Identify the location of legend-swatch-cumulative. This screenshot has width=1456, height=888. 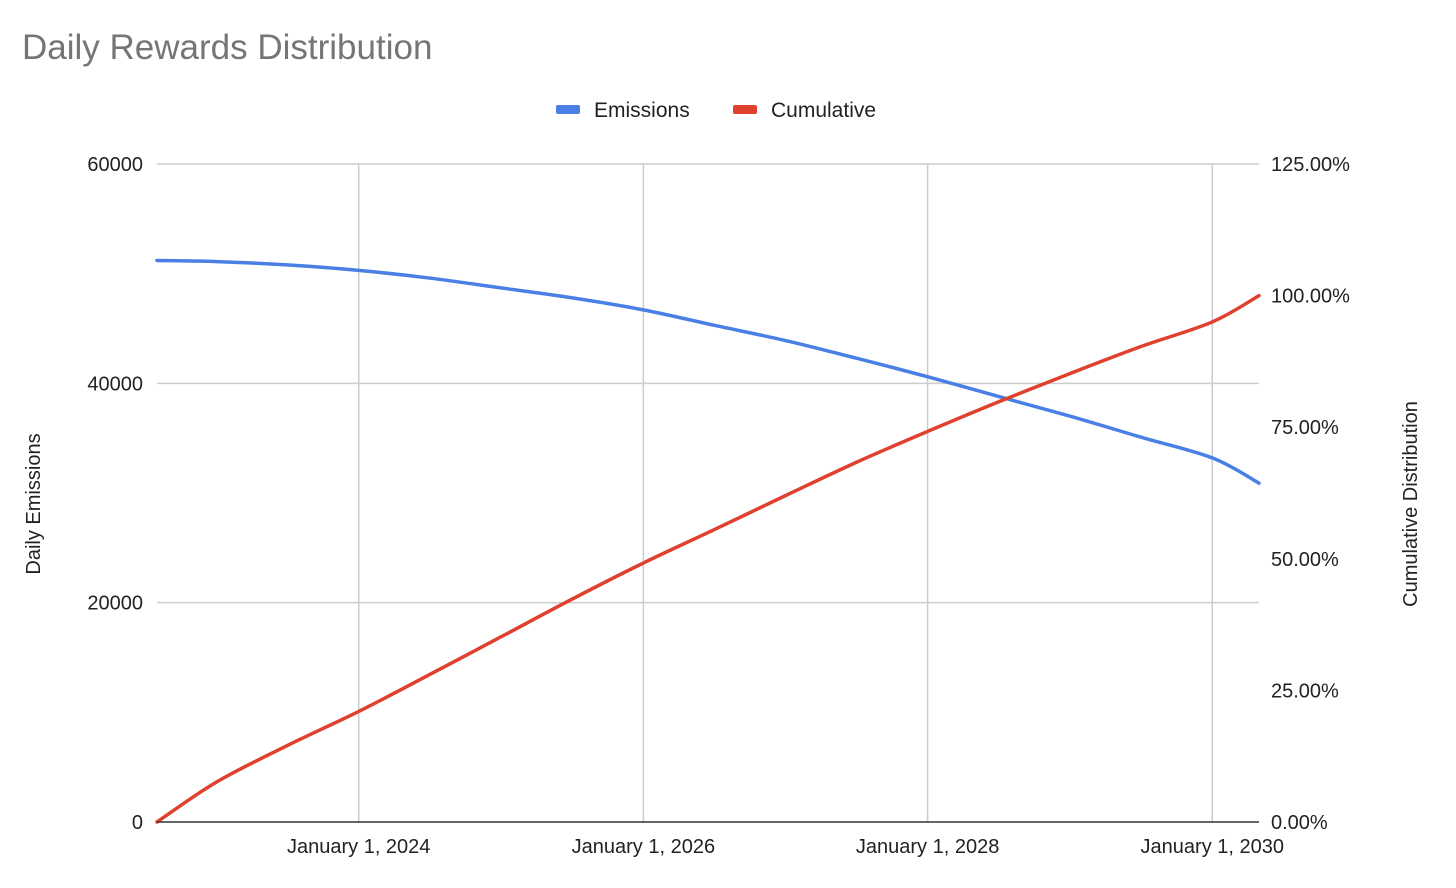
(745, 109).